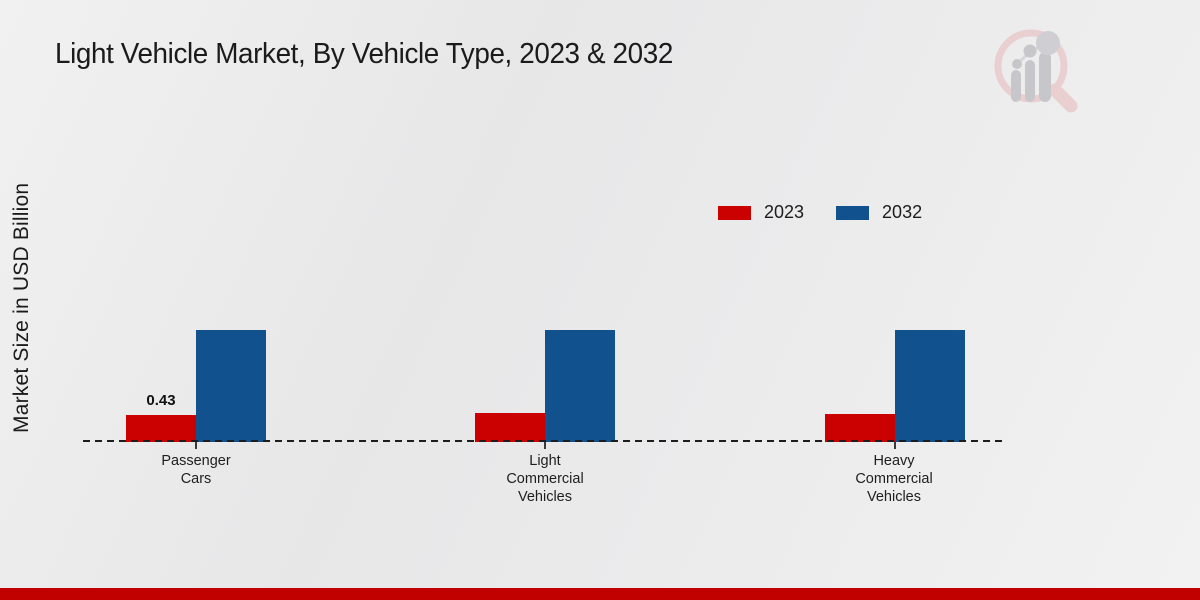  Describe the element at coordinates (600, 594) in the screenshot. I see `bottom-accent-band` at that location.